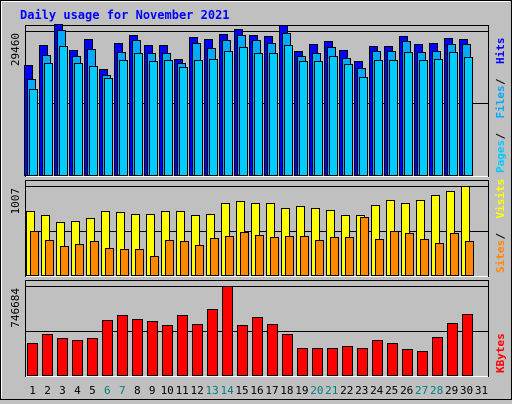 Image resolution: width=512 pixels, height=404 pixels. Describe the element at coordinates (241, 390) in the screenshot. I see `x-tick-label: 15` at that location.